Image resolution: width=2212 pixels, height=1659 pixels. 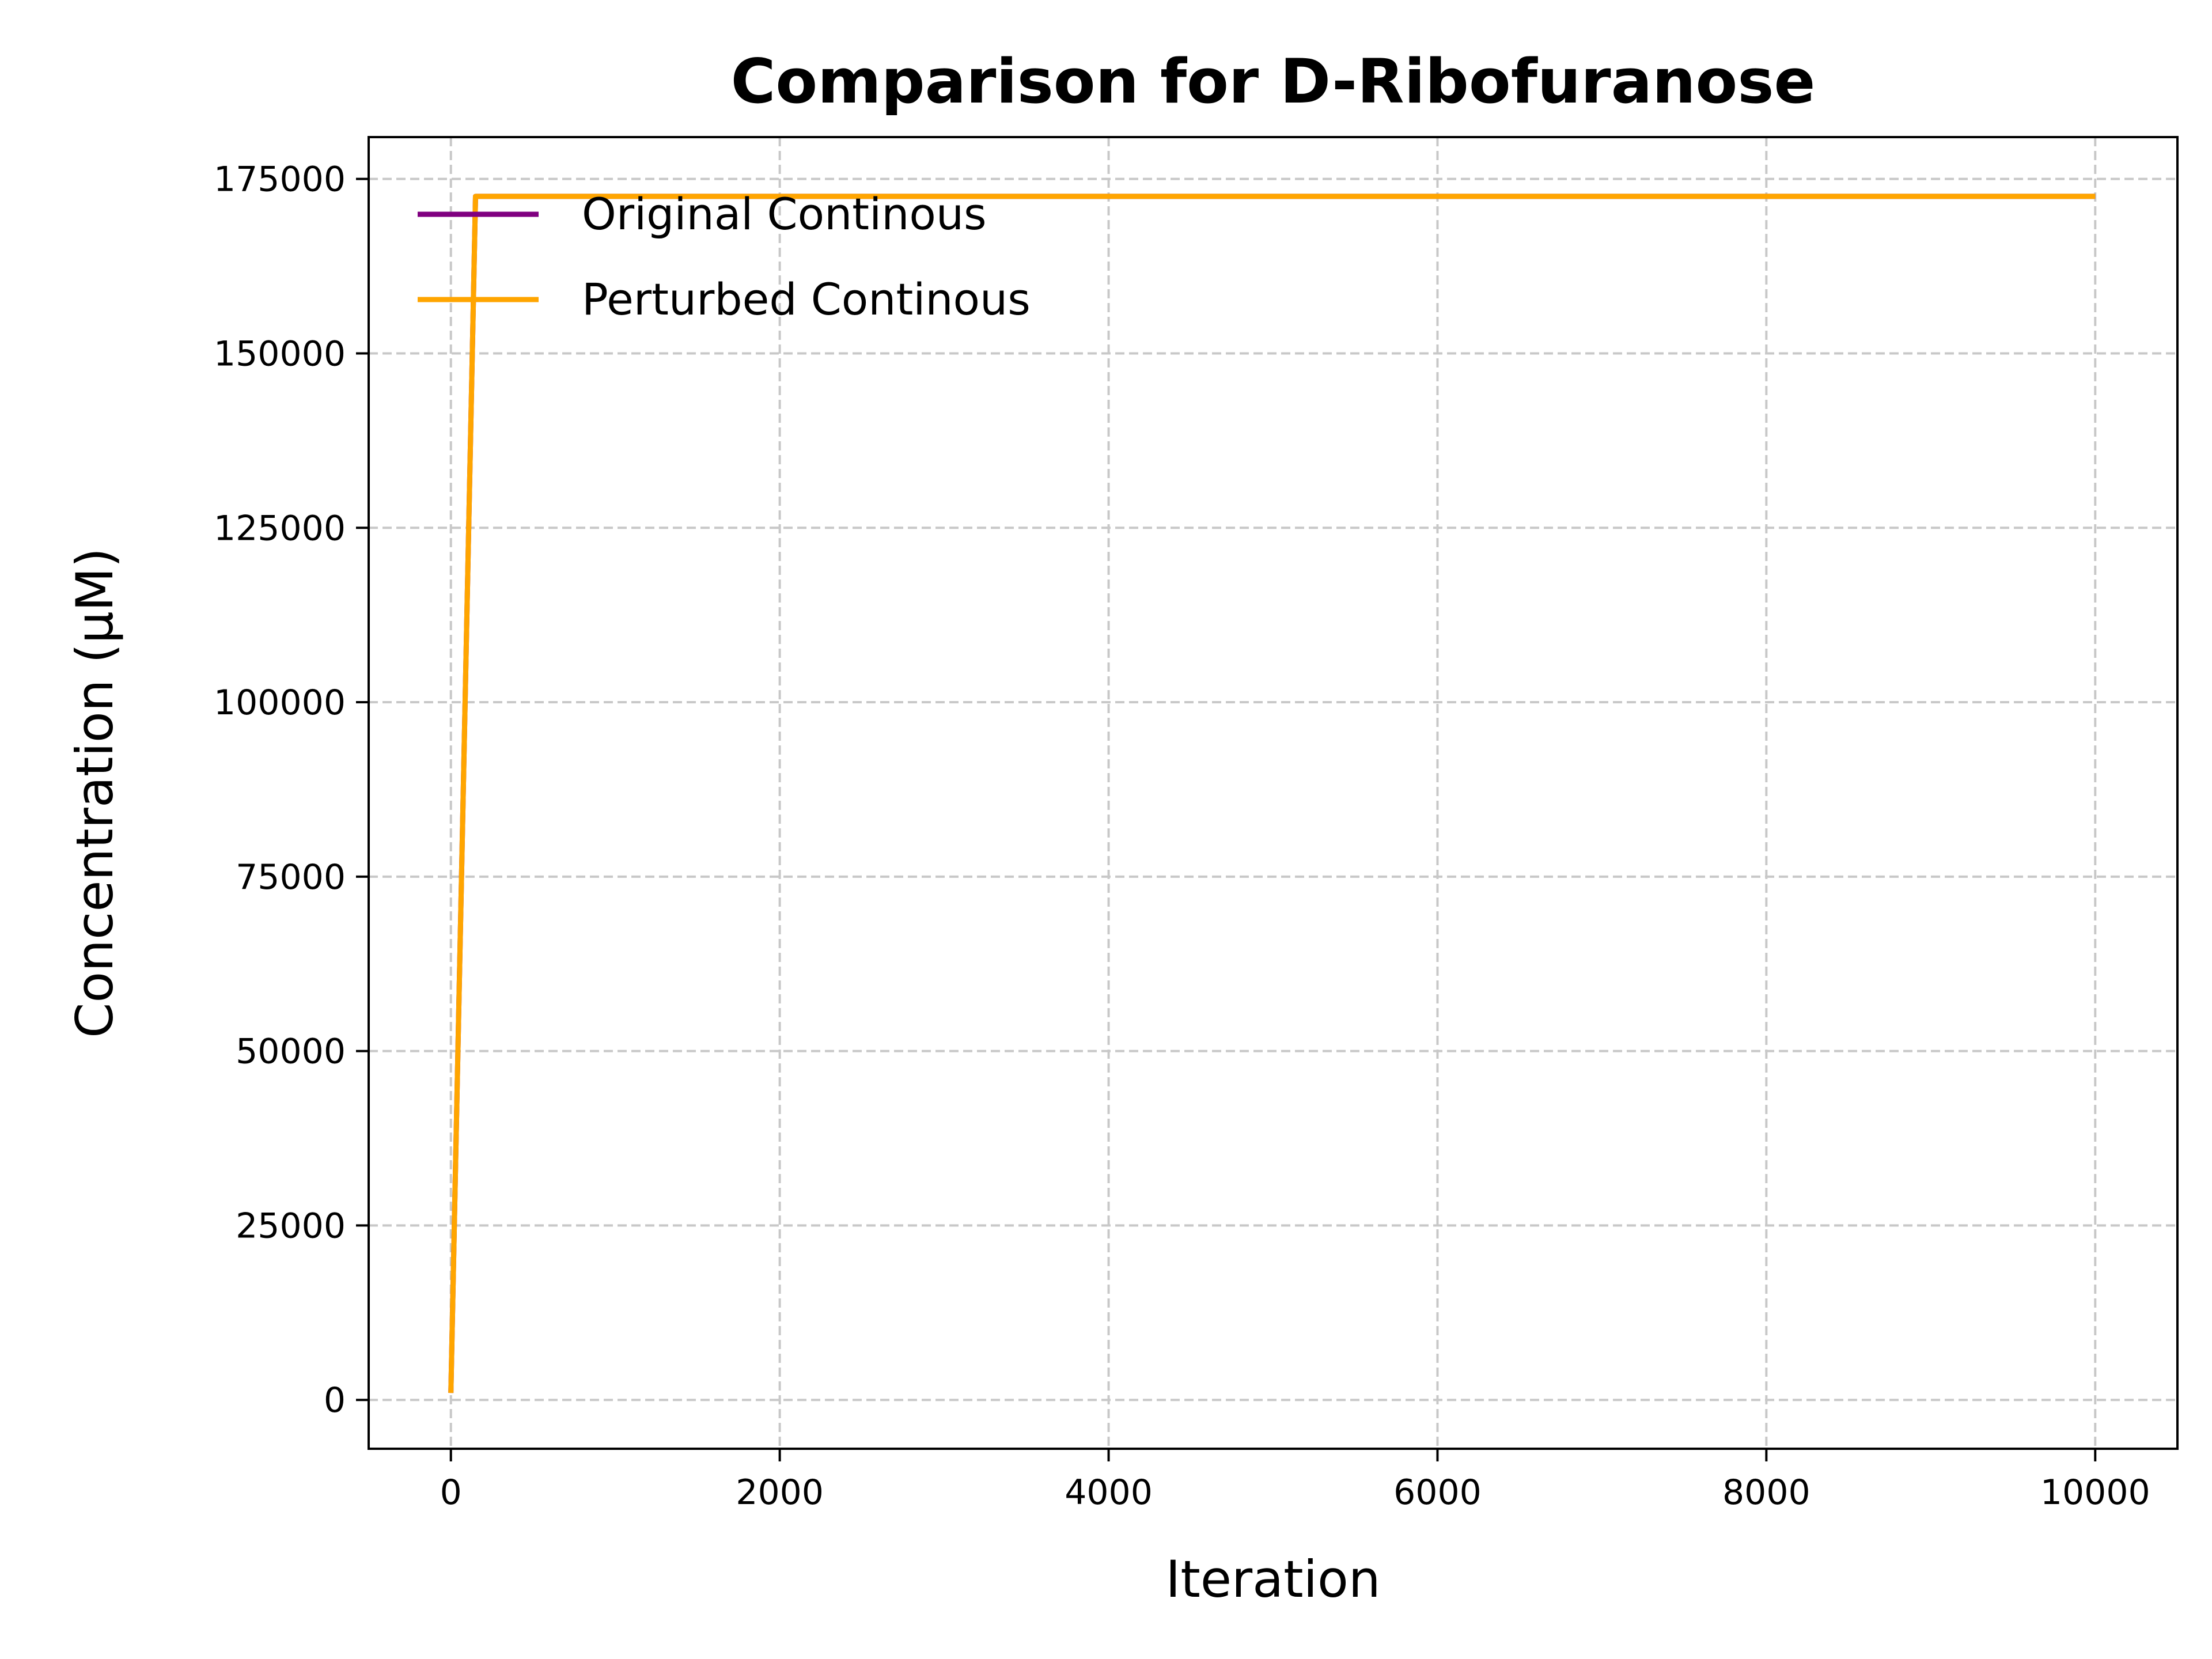 I want to click on chart-title: Comparison for D-Ribofuranose, so click(x=1273, y=81).